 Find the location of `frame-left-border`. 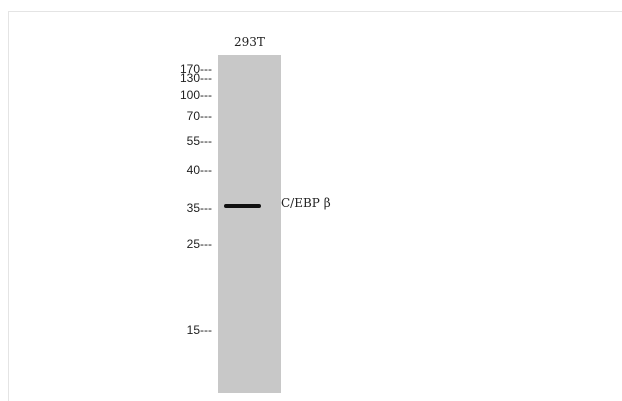

frame-left-border is located at coordinates (8, 206).